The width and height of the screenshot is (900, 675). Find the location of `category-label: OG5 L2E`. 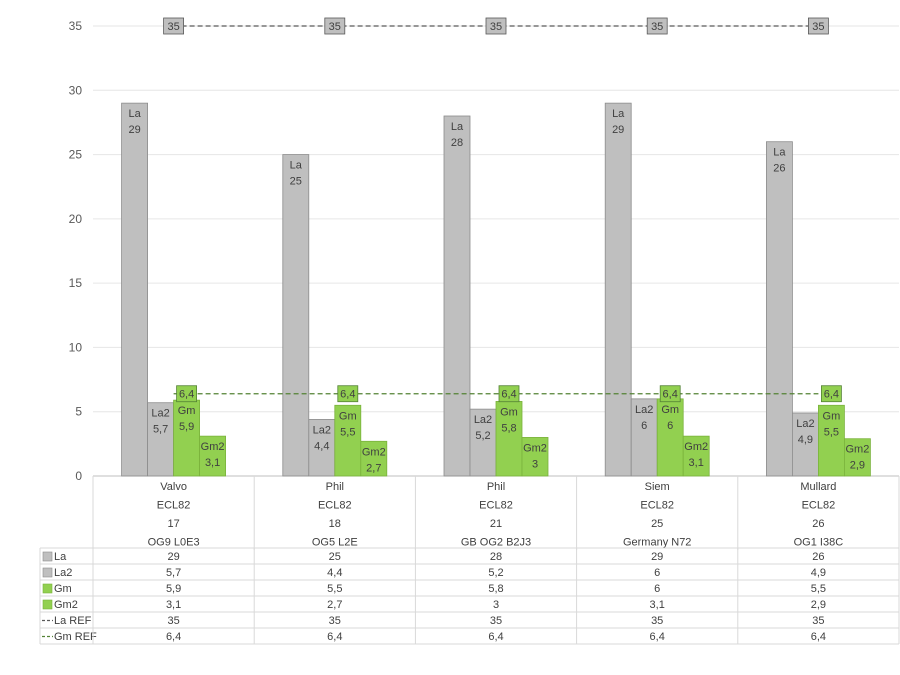

category-label: OG5 L2E is located at coordinates (335, 543).